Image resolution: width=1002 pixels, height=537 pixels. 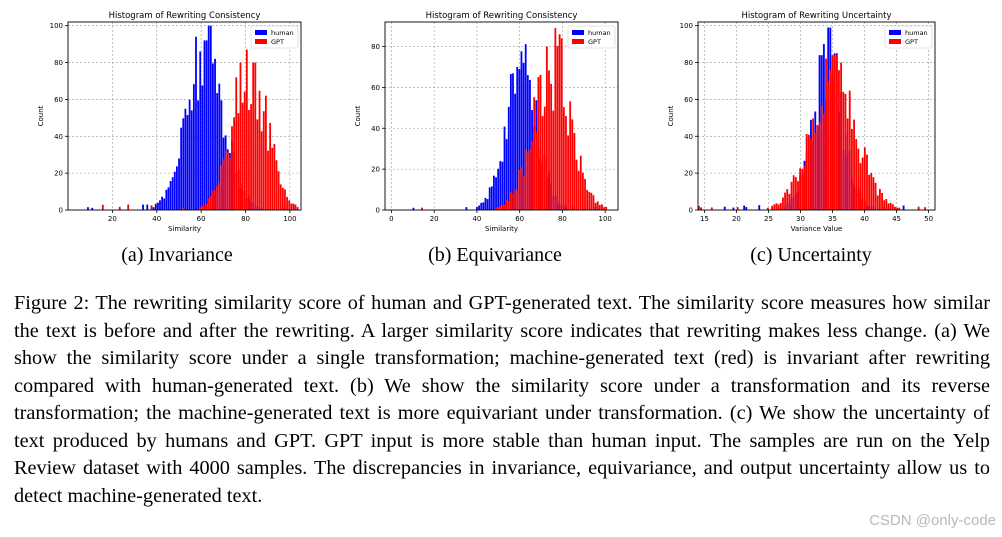 What do you see at coordinates (800, 219) in the screenshot?
I see `x-tick-label: 30` at bounding box center [800, 219].